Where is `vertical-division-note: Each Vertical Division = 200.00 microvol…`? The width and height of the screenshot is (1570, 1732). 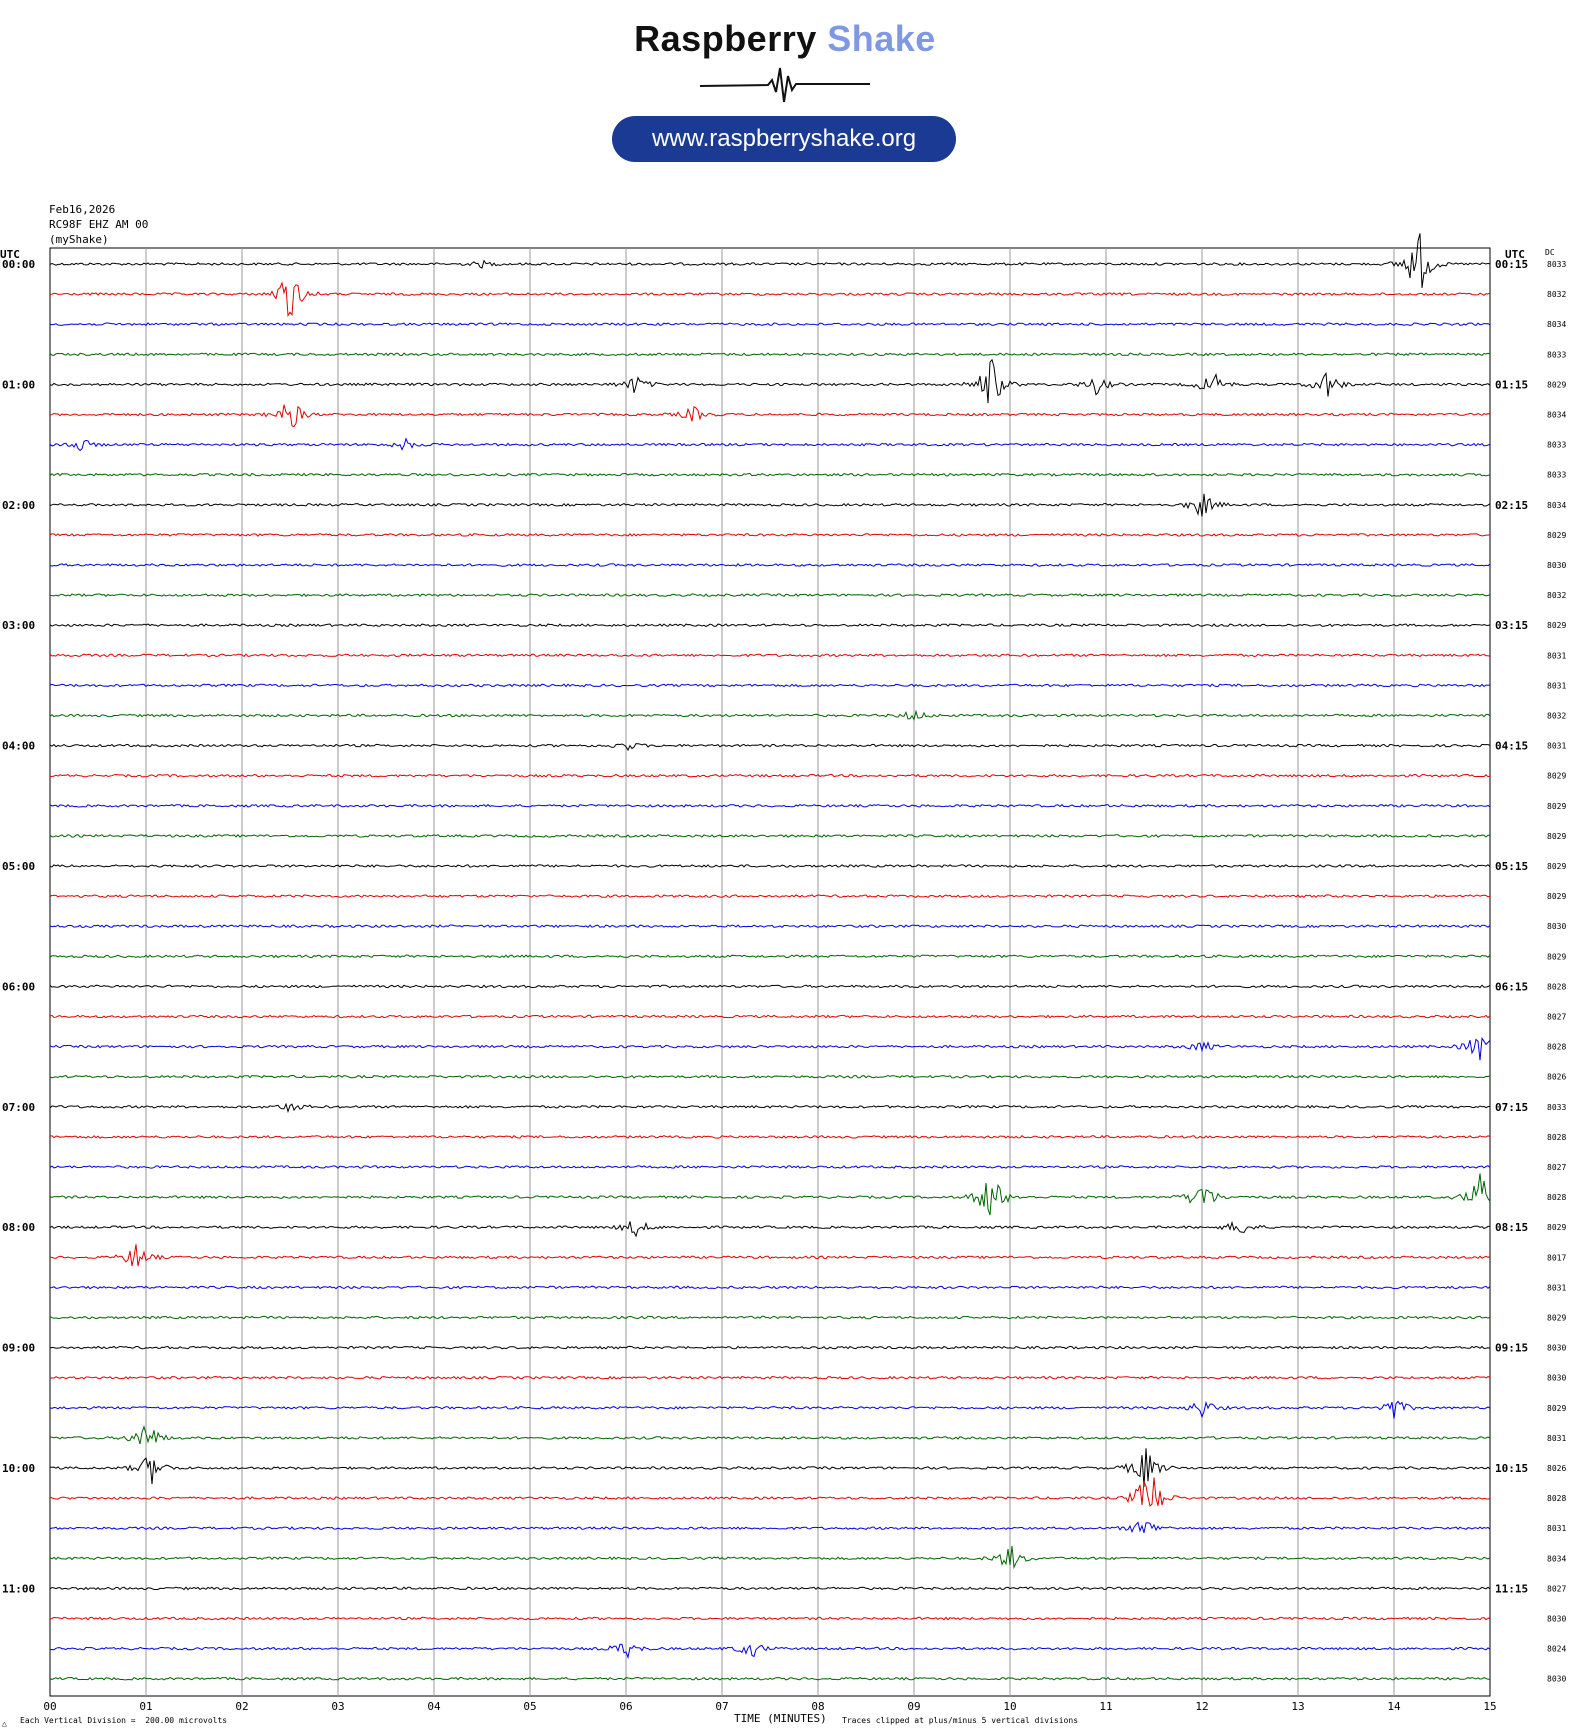 vertical-division-note: Each Vertical Division = 200.00 microvol… is located at coordinates (124, 1720).